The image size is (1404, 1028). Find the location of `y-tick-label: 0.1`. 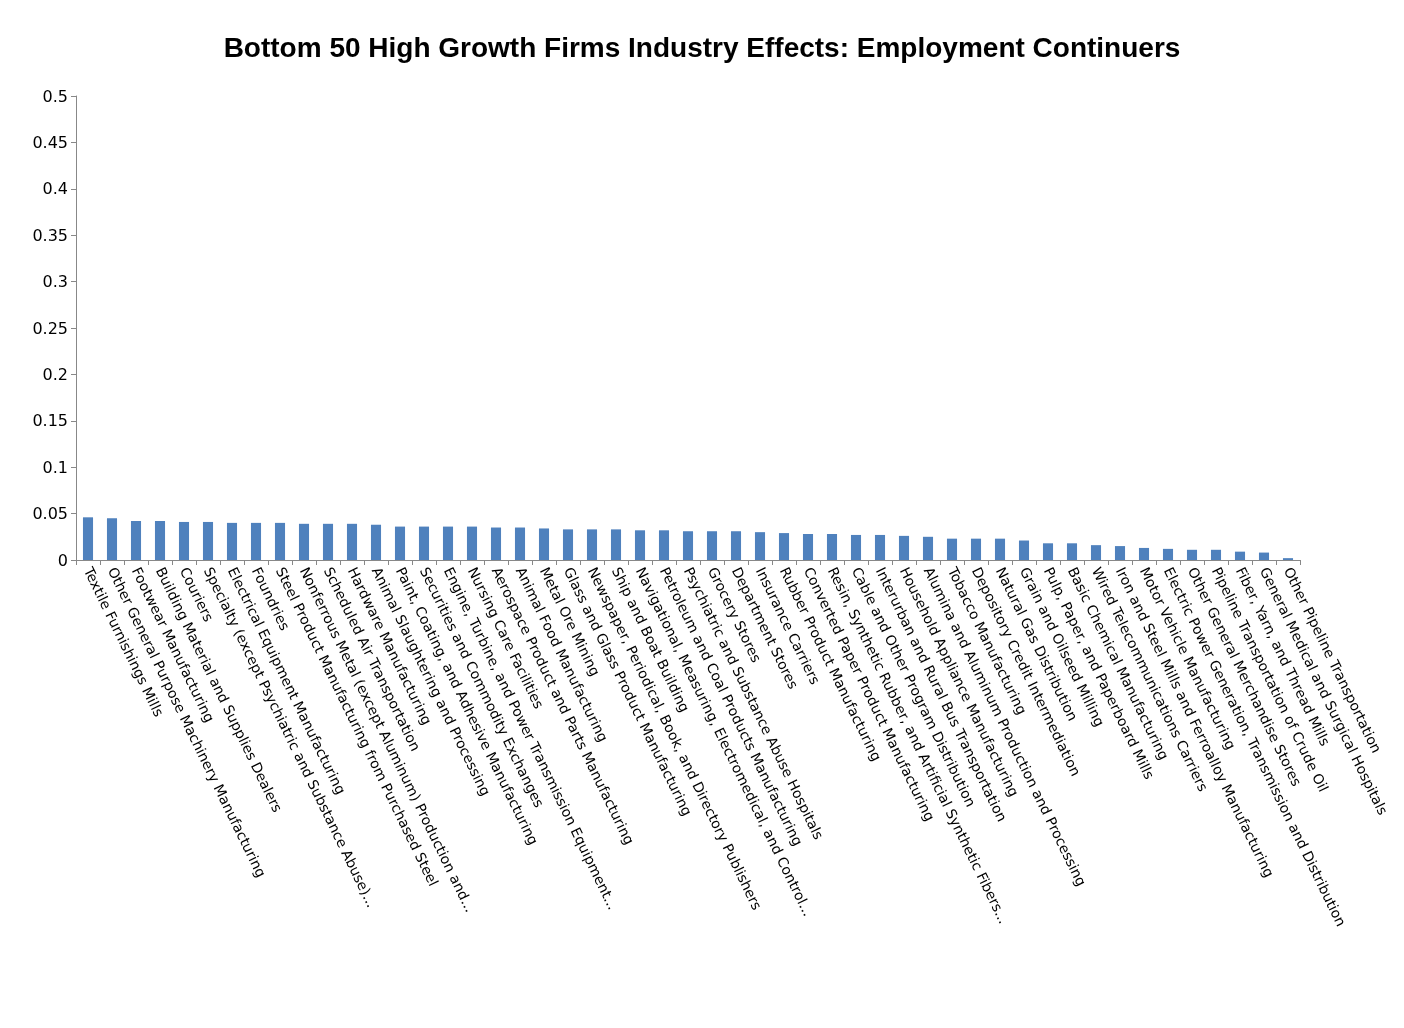

y-tick-label: 0.1 is located at coordinates (55, 467).